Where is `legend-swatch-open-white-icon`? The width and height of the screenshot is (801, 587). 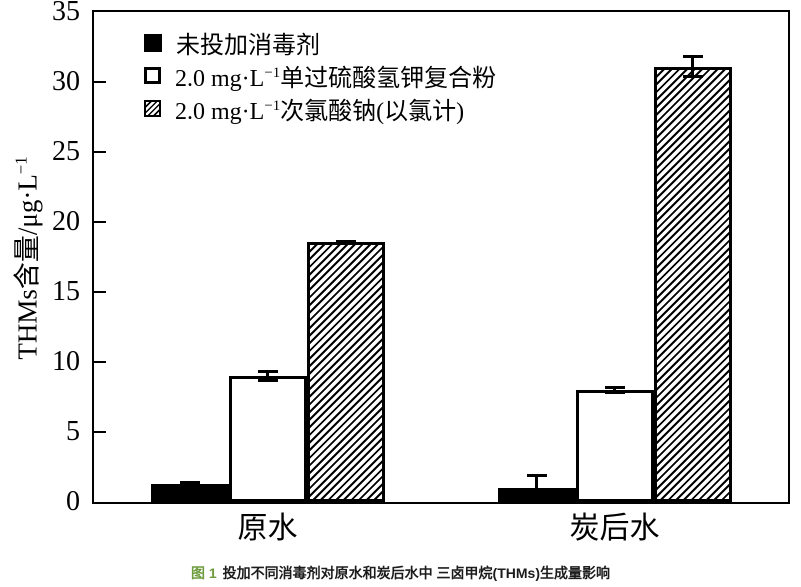 legend-swatch-open-white-icon is located at coordinates (152, 75).